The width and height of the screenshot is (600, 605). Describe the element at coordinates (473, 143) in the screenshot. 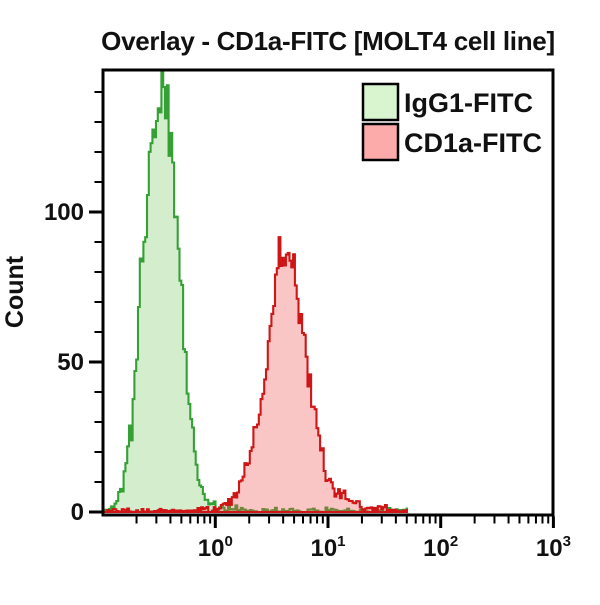

I see `legend-label-cd1a: CD1a-FITC` at that location.